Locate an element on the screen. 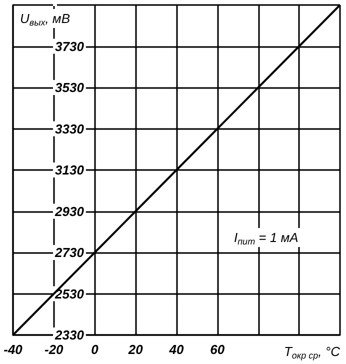 This screenshot has height=364, width=346. y-tick-label: 2730 is located at coordinates (69, 252).